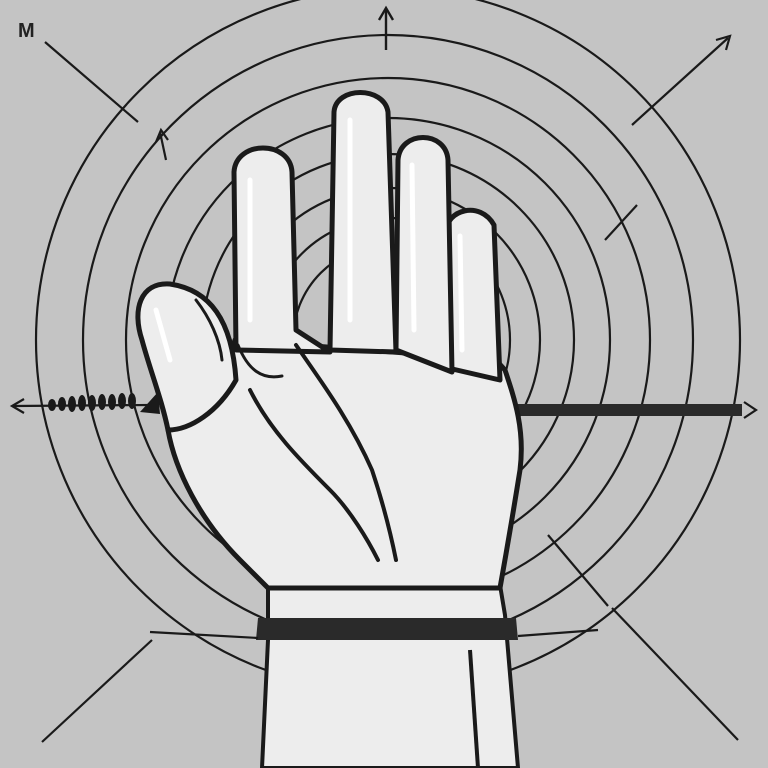  I want to click on diagonal-line-bottom-left, so click(97, 691).